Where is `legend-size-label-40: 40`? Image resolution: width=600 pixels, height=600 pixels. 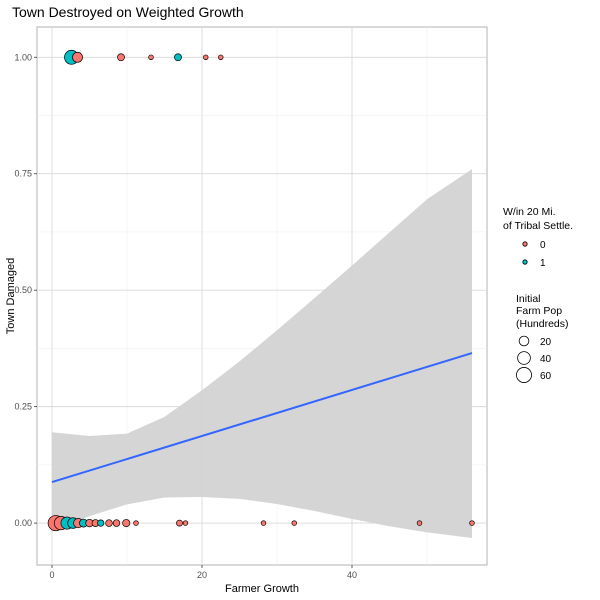 legend-size-label-40: 40 is located at coordinates (546, 359).